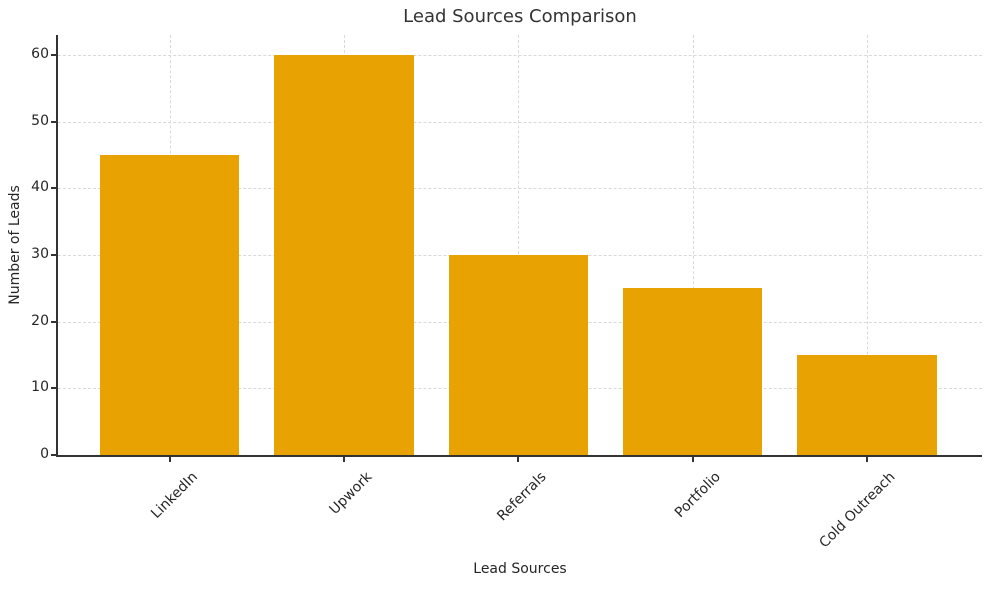  What do you see at coordinates (40, 54) in the screenshot?
I see `y-tick-label: 60` at bounding box center [40, 54].